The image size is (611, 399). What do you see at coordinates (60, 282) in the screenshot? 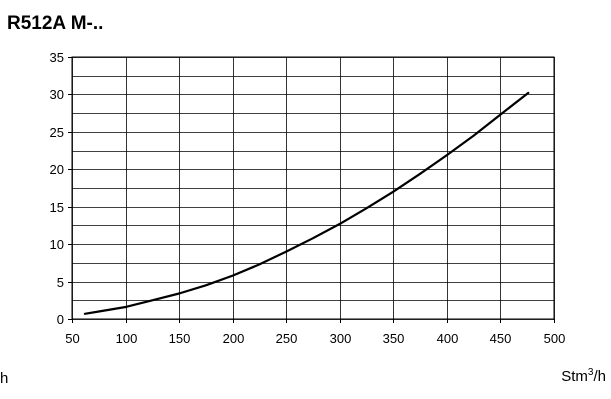
I see `y-tick-label: 5` at bounding box center [60, 282].